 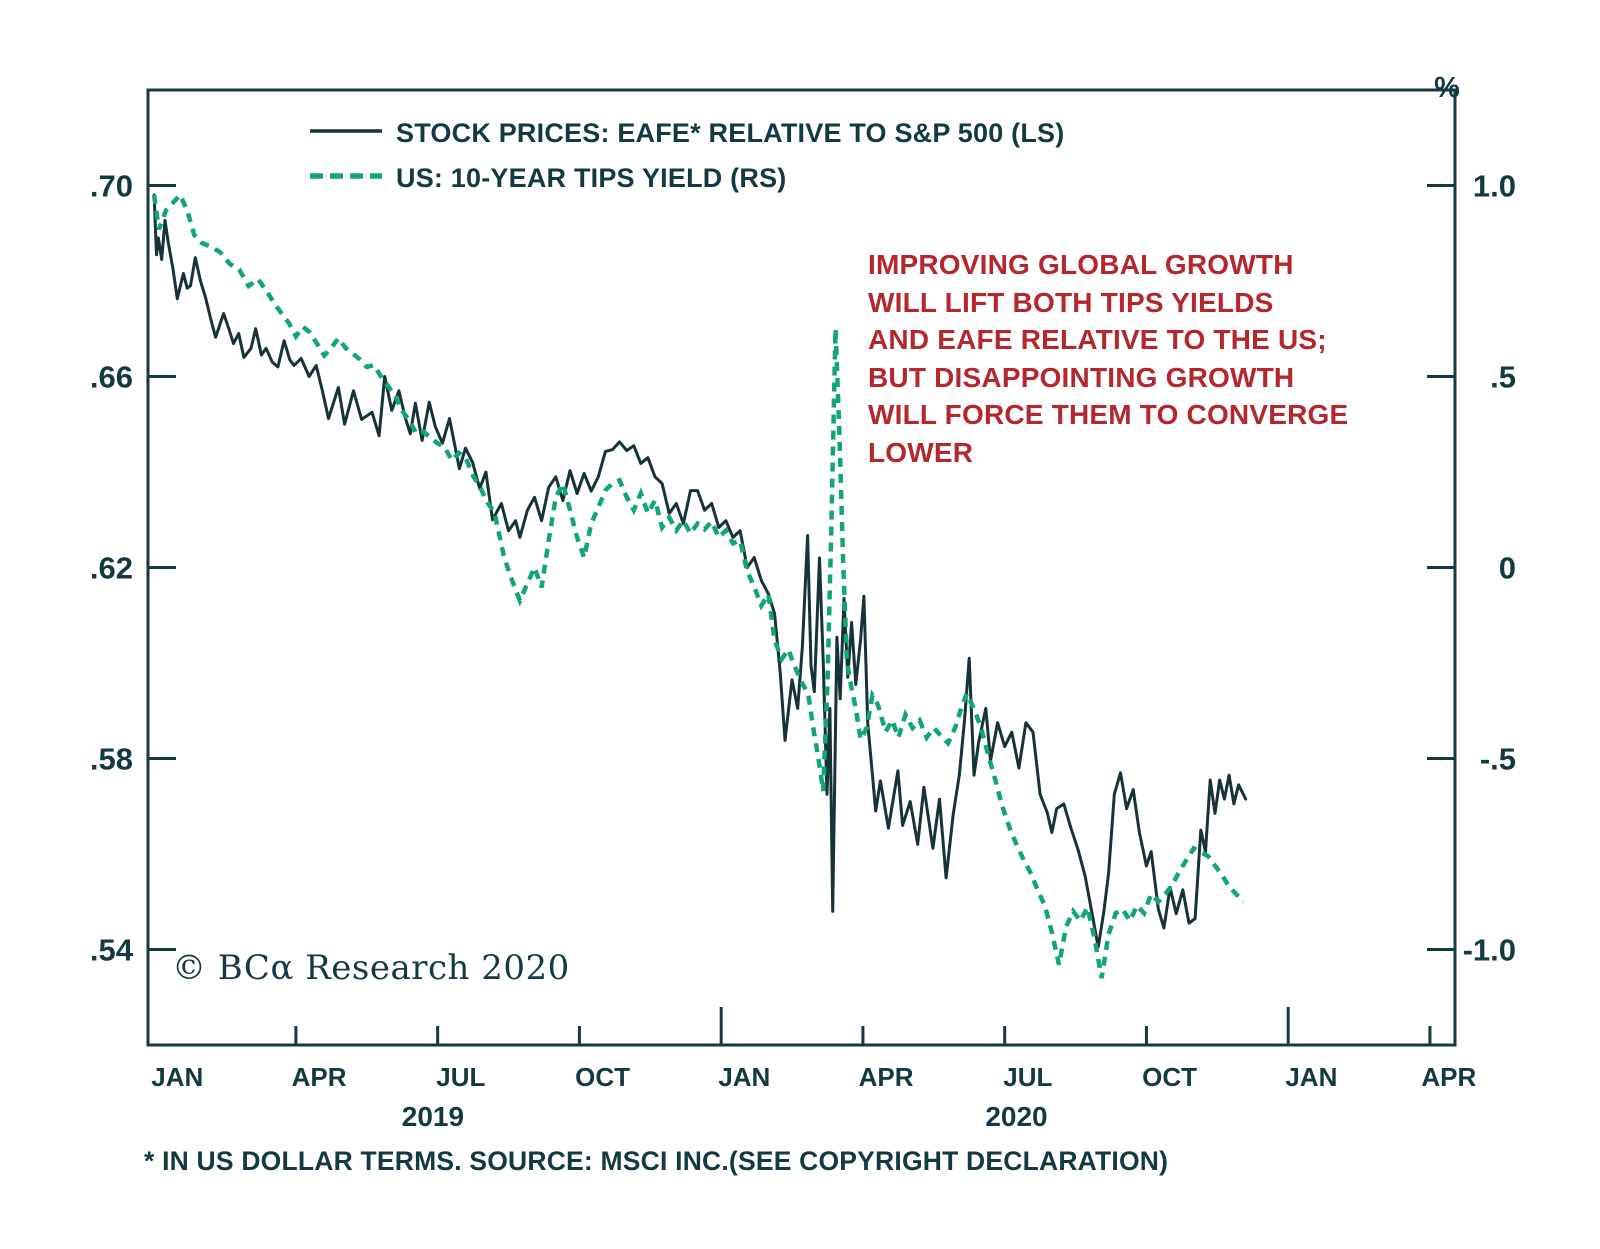 What do you see at coordinates (921, 452) in the screenshot?
I see `annotation-line: LOWER` at bounding box center [921, 452].